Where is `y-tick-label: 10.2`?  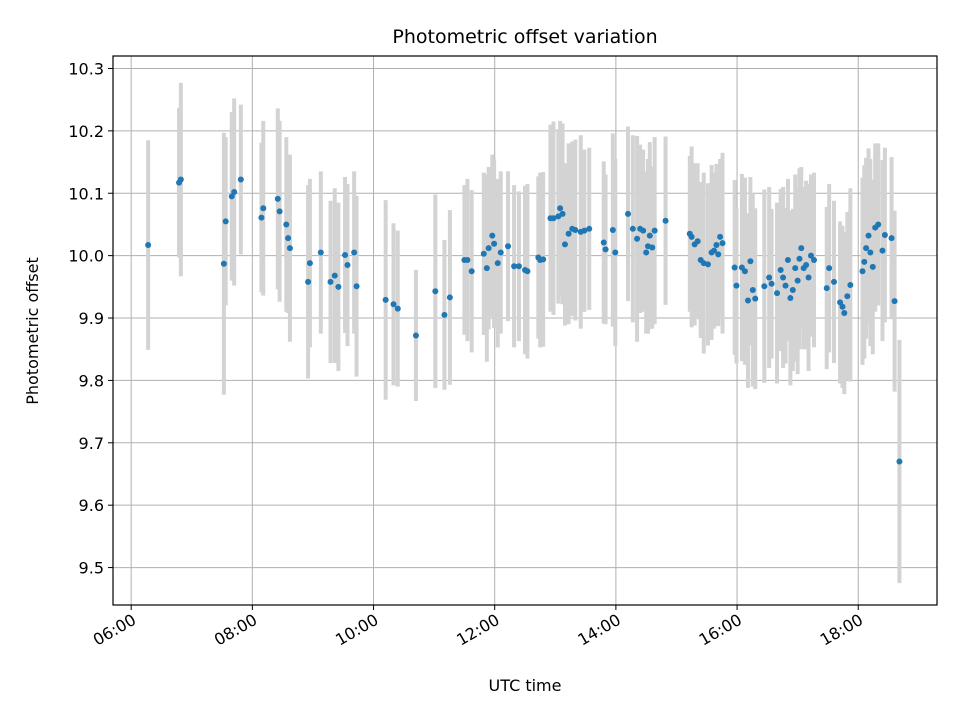 y-tick-label: 10.2 is located at coordinates (86, 131).